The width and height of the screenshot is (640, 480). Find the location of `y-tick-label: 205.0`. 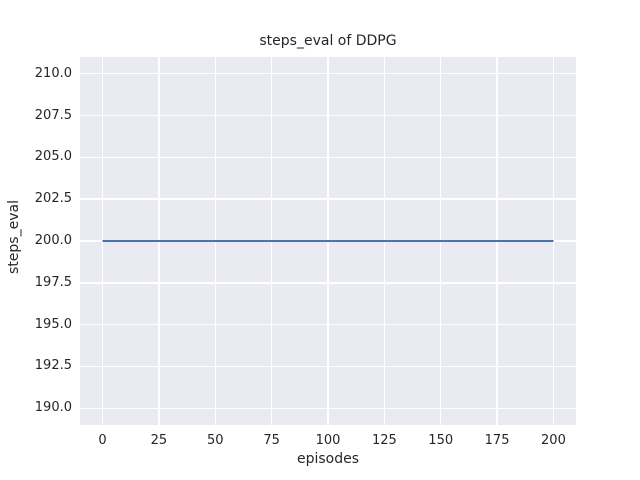

y-tick-label: 205.0 is located at coordinates (53, 157).